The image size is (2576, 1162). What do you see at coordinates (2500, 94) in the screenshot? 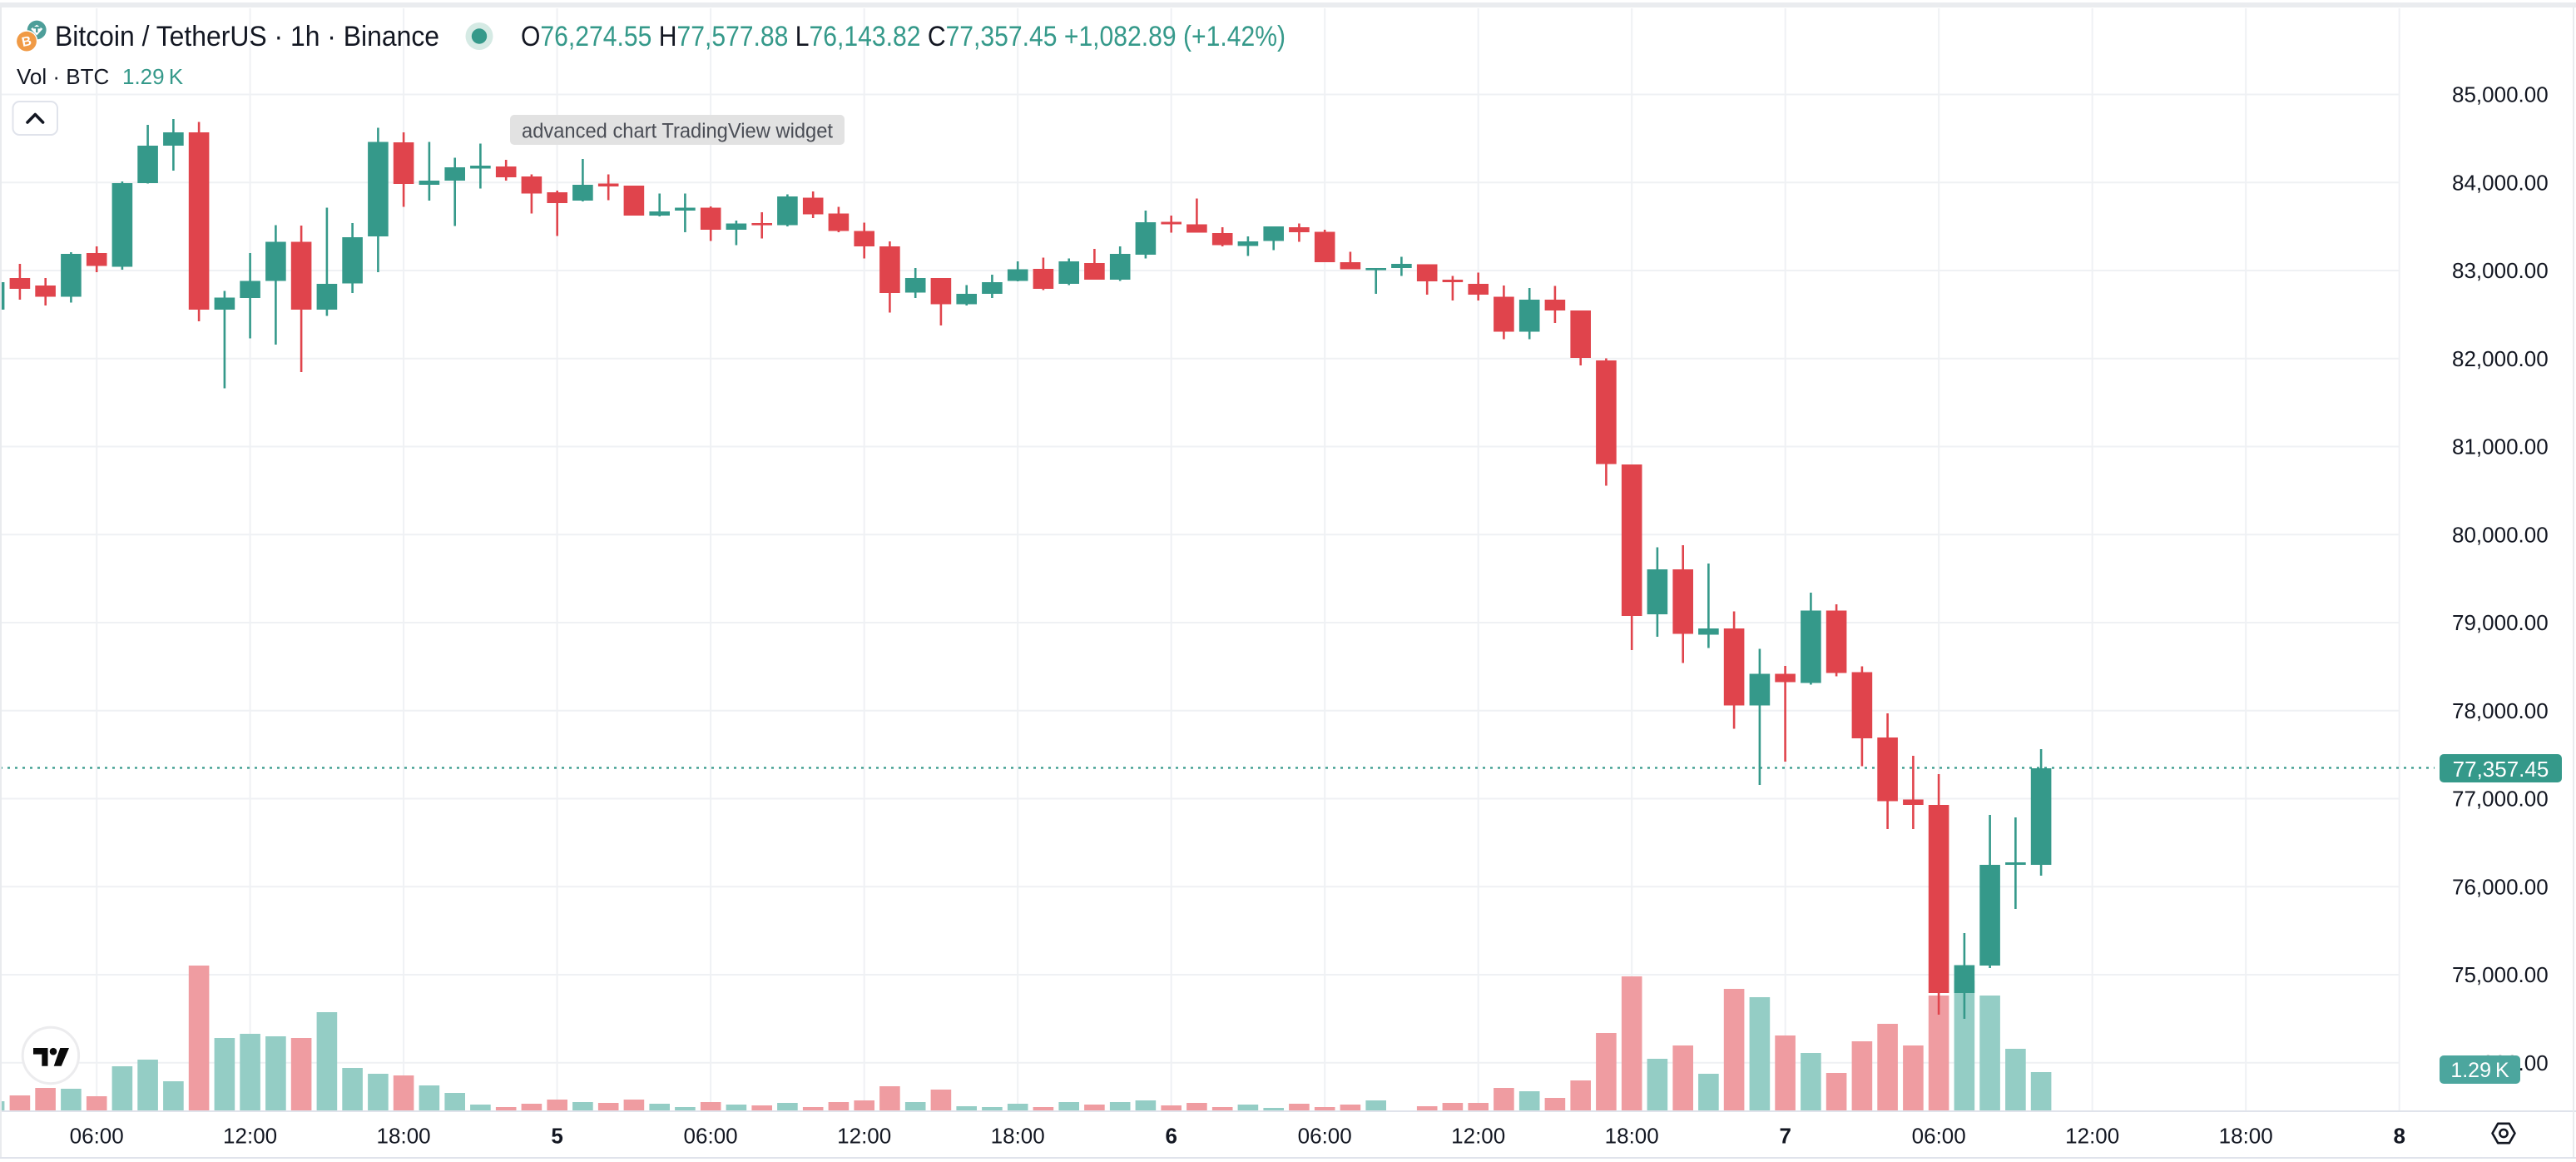
I see `svg-text: 85,000.00` at bounding box center [2500, 94].